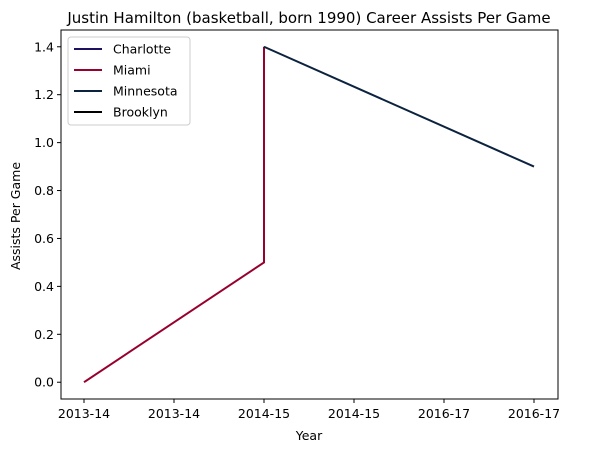 This screenshot has width=589, height=453. What do you see at coordinates (145, 91) in the screenshot?
I see `legend-label-minnesota: Minnesota` at bounding box center [145, 91].